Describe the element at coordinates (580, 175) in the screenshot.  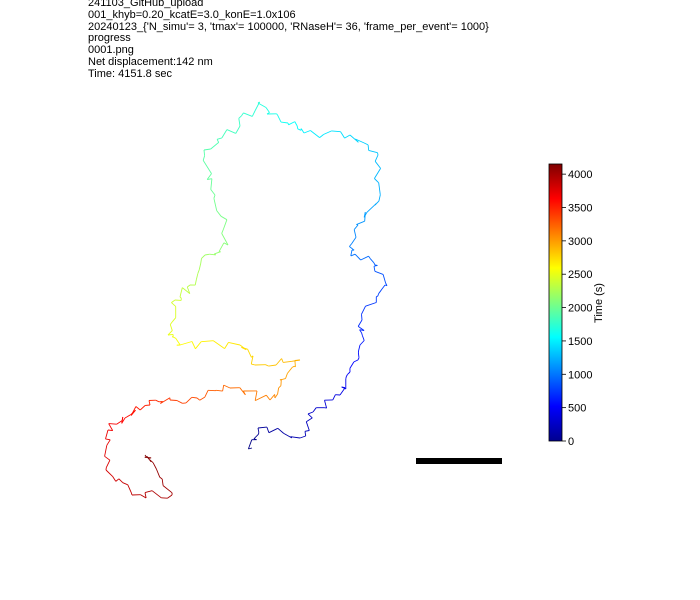
I see `colorbar-tick-label: 4000` at that location.